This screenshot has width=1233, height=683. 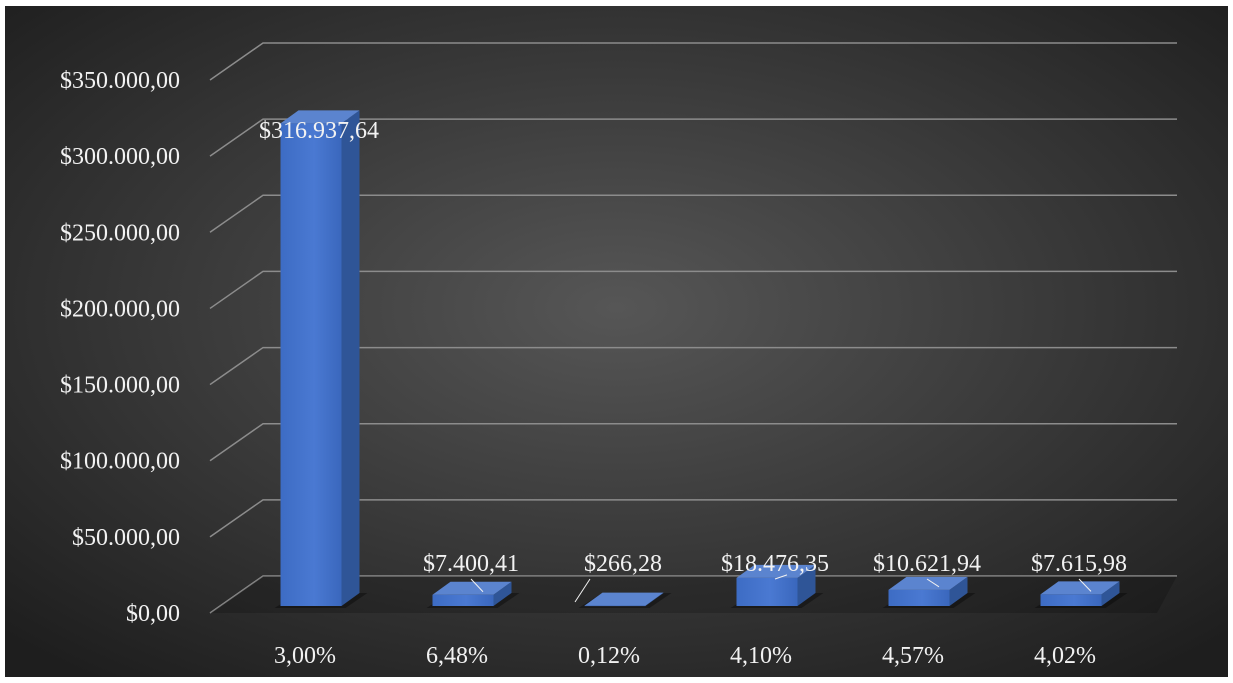 I want to click on category-label: 6,48%, so click(x=457, y=656).